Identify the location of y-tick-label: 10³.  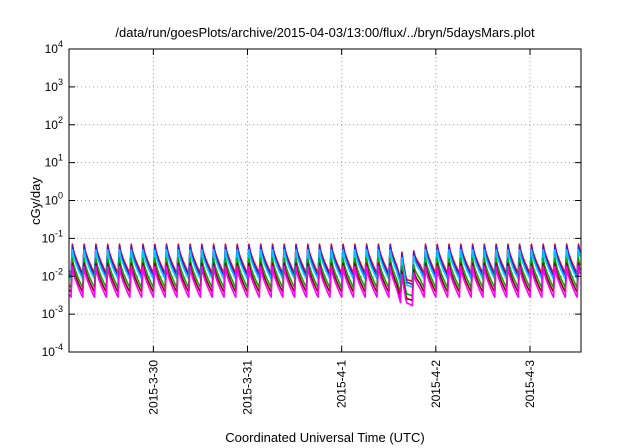
(54, 85).